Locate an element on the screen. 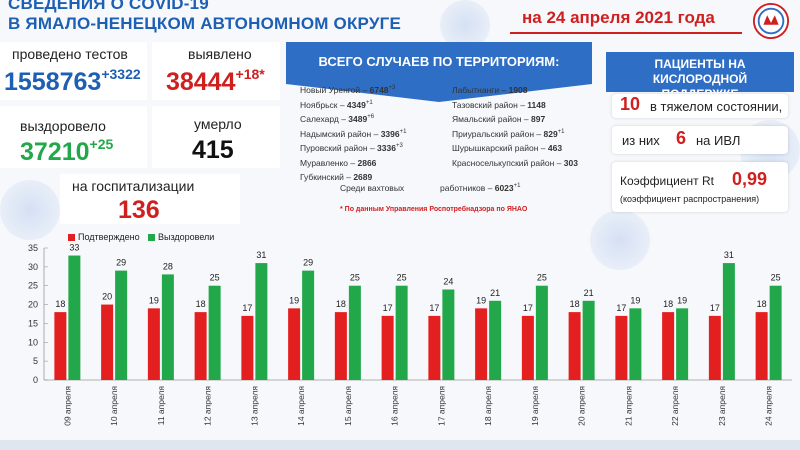 The image size is (800, 450). shift-workers-value: работников – 6023+1 is located at coordinates (480, 188).